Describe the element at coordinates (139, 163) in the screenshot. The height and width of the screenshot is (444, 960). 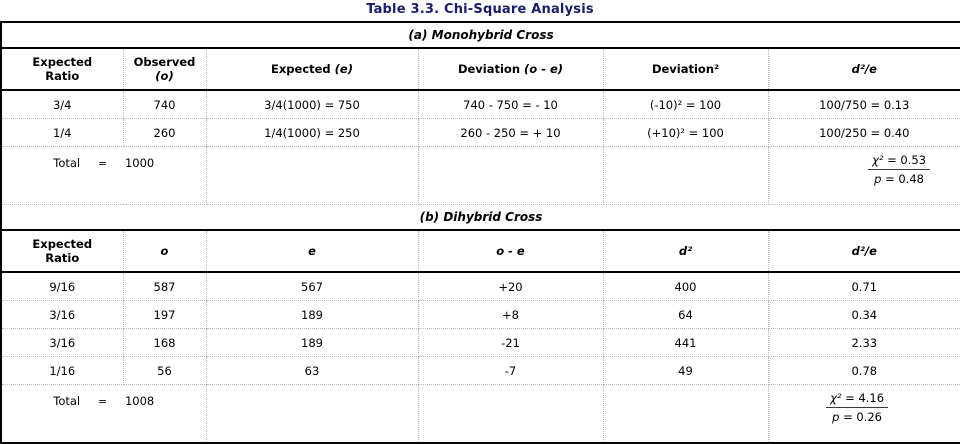
I see `total-value: 1000` at that location.